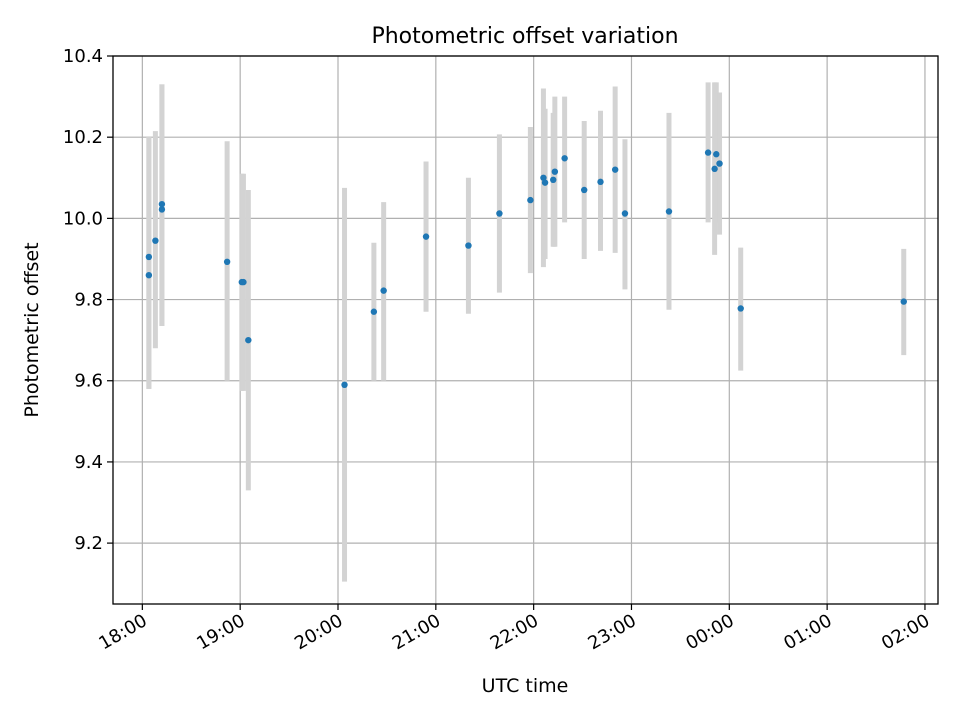 The image size is (960, 720). What do you see at coordinates (88, 462) in the screenshot?
I see `y-tick-label: 9.4` at bounding box center [88, 462].